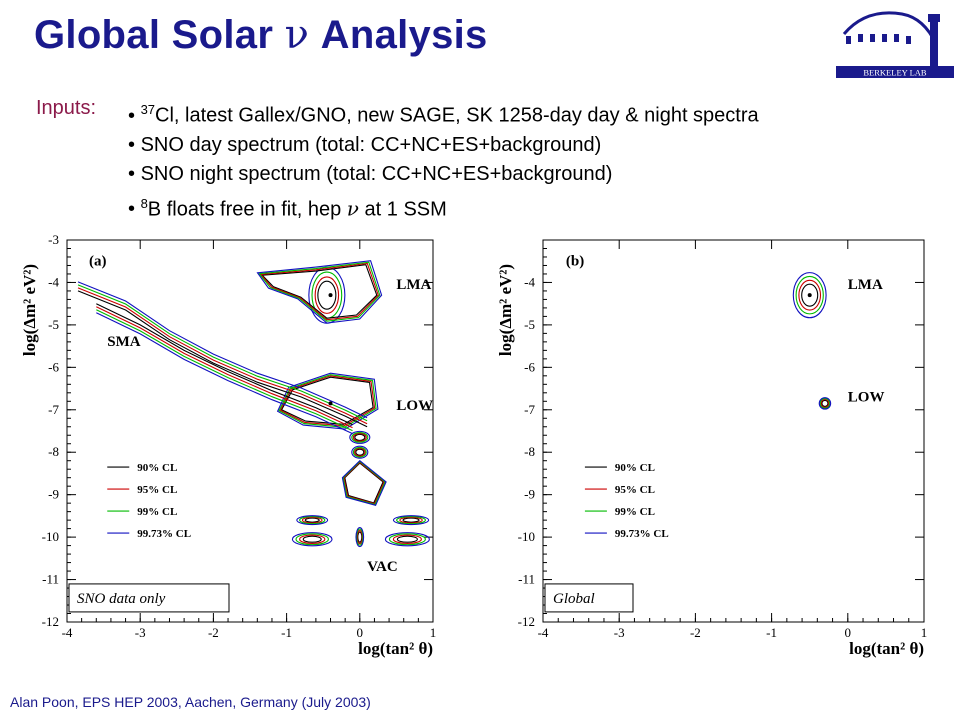 The height and width of the screenshot is (720, 960). I want to click on title-nu-symbol: ν, so click(297, 35).